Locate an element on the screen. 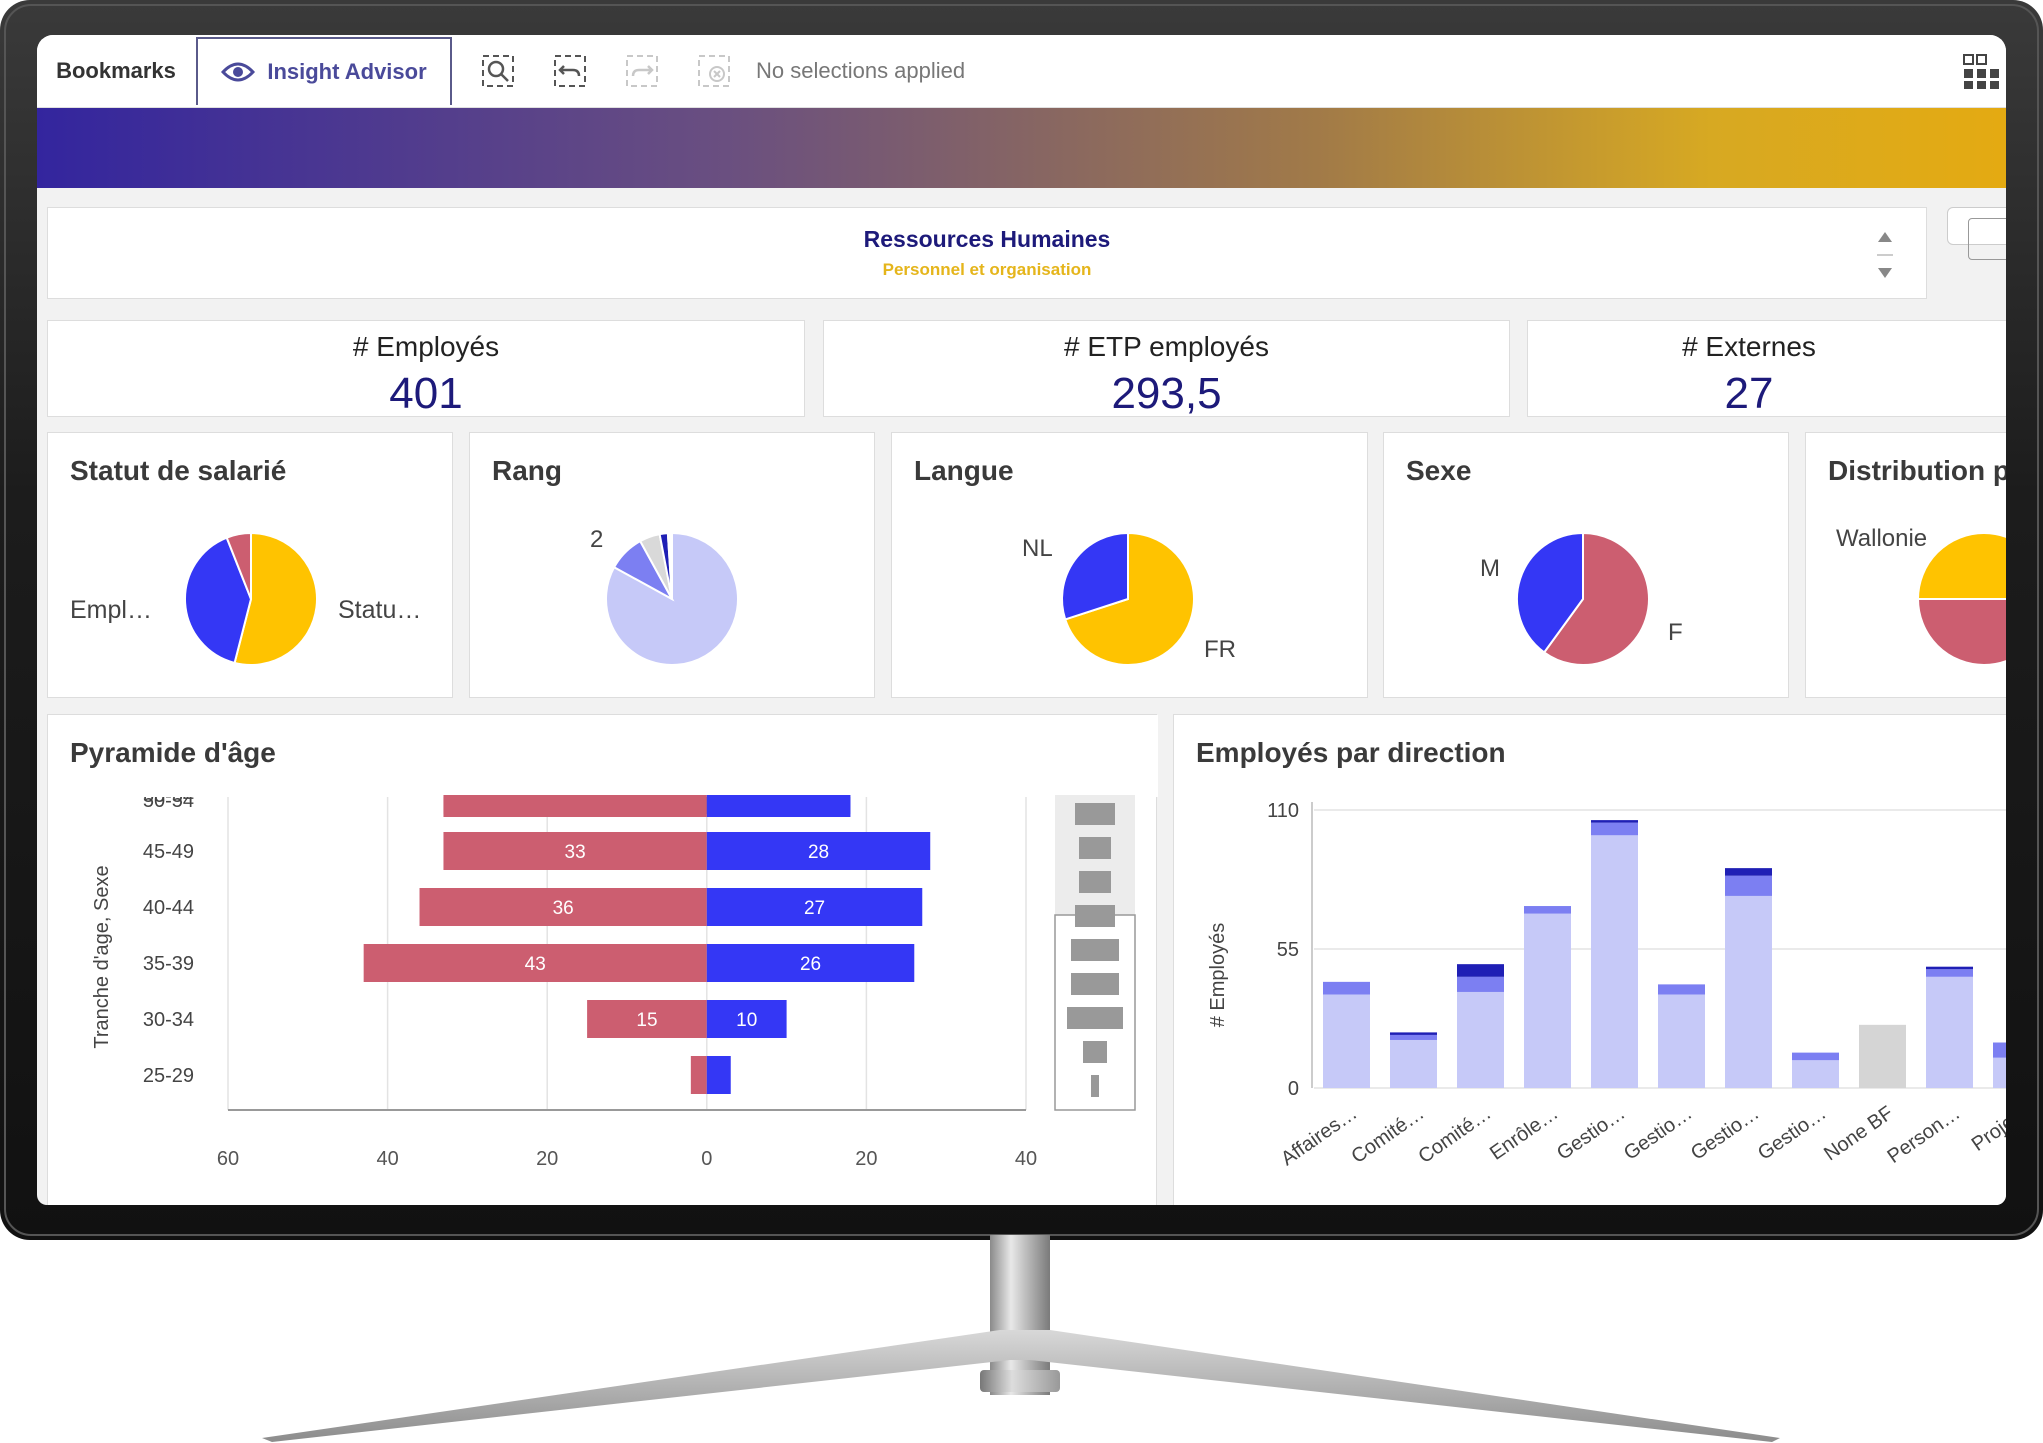 The width and height of the screenshot is (2043, 1443). side-tab is located at coordinates (1976, 233).